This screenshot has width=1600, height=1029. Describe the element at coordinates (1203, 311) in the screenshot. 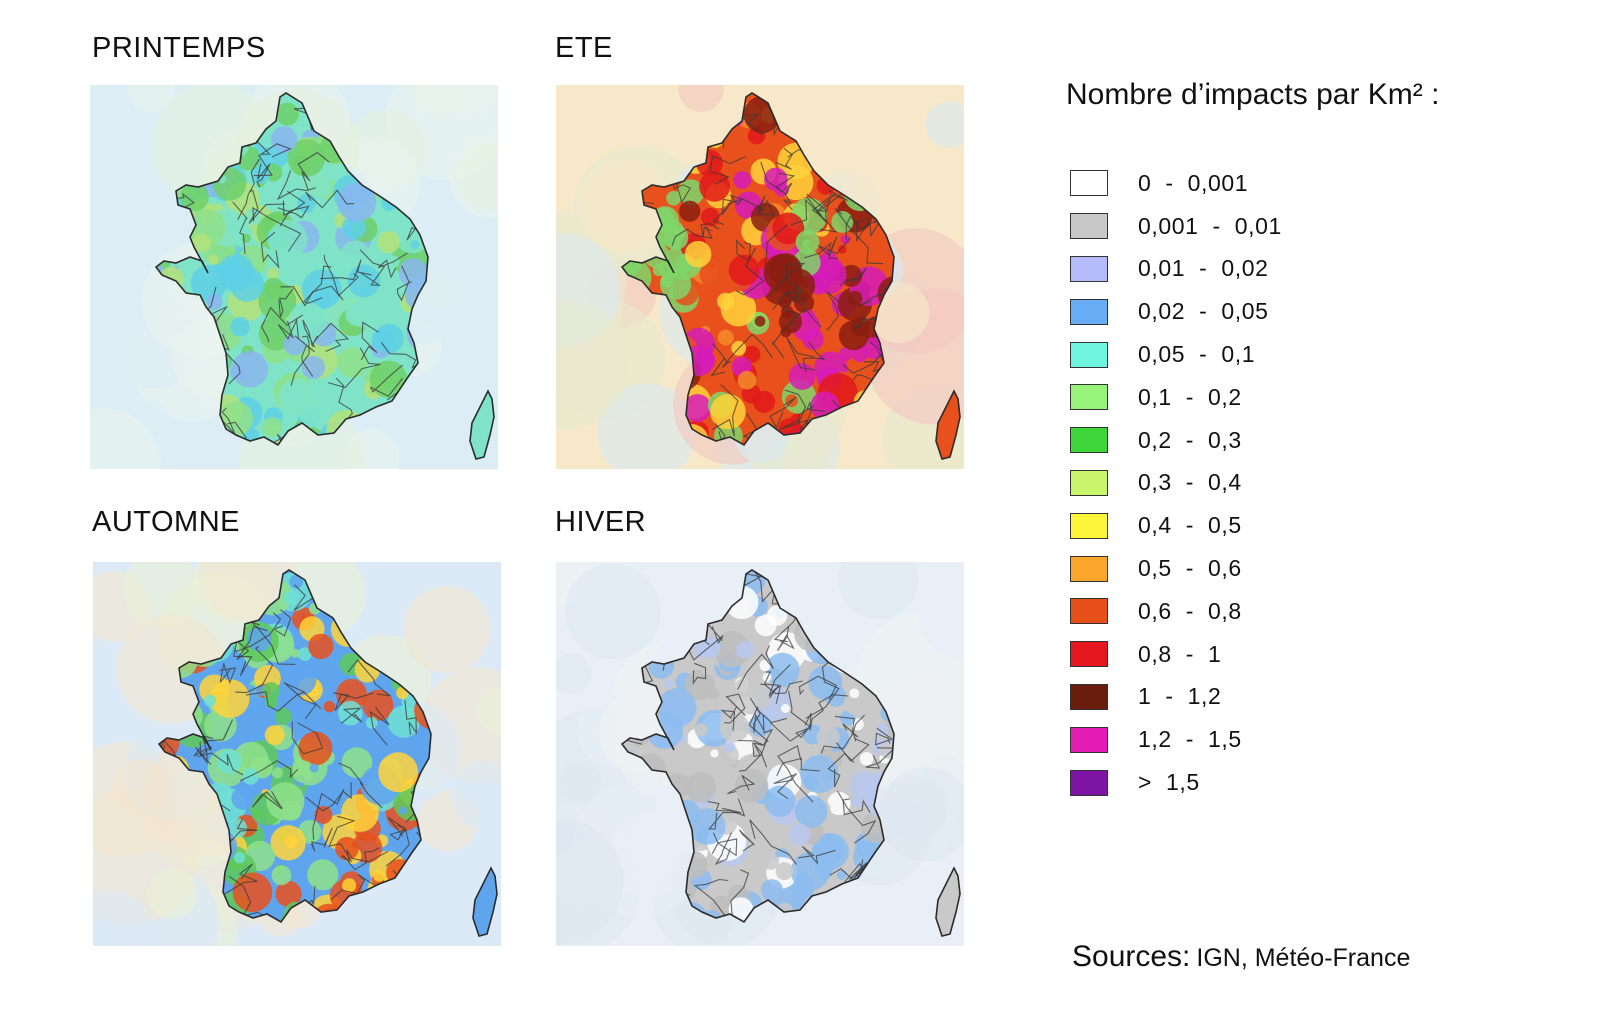

I see `legend-label: 0,02 - 0,05` at that location.